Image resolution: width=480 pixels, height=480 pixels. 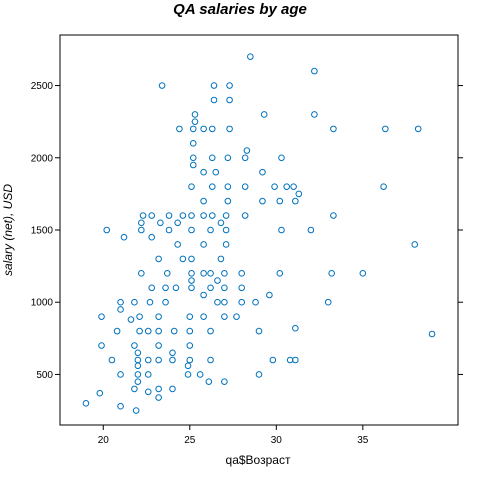 What do you see at coordinates (42, 86) in the screenshot?
I see `y-tick-label: 2500` at bounding box center [42, 86].